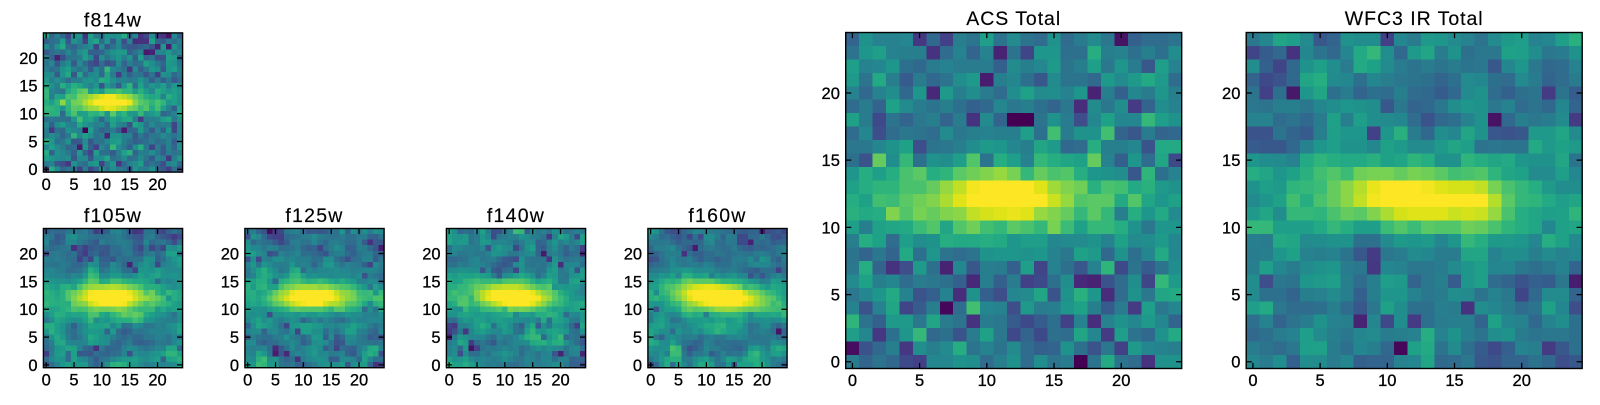  What do you see at coordinates (717, 216) in the screenshot?
I see `svg-text: f160w` at bounding box center [717, 216].